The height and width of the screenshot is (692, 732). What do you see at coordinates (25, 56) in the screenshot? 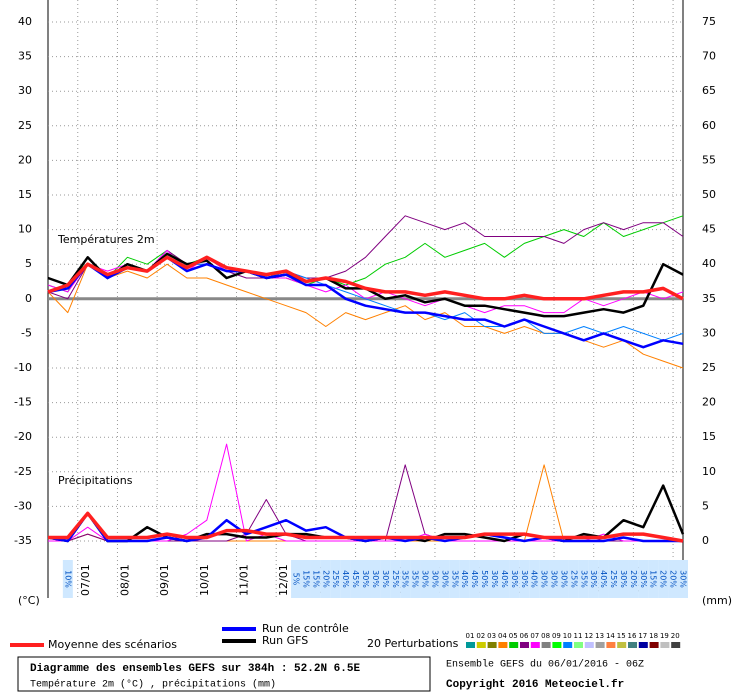
I see `y-tick-label: 35` at bounding box center [25, 56].